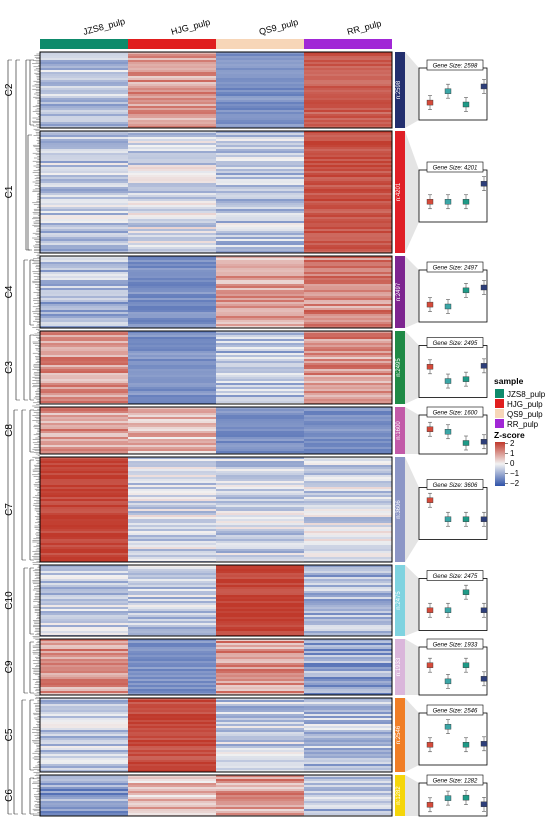  Describe the element at coordinates (412, 367) in the screenshot. I see `connector-C3` at that location.